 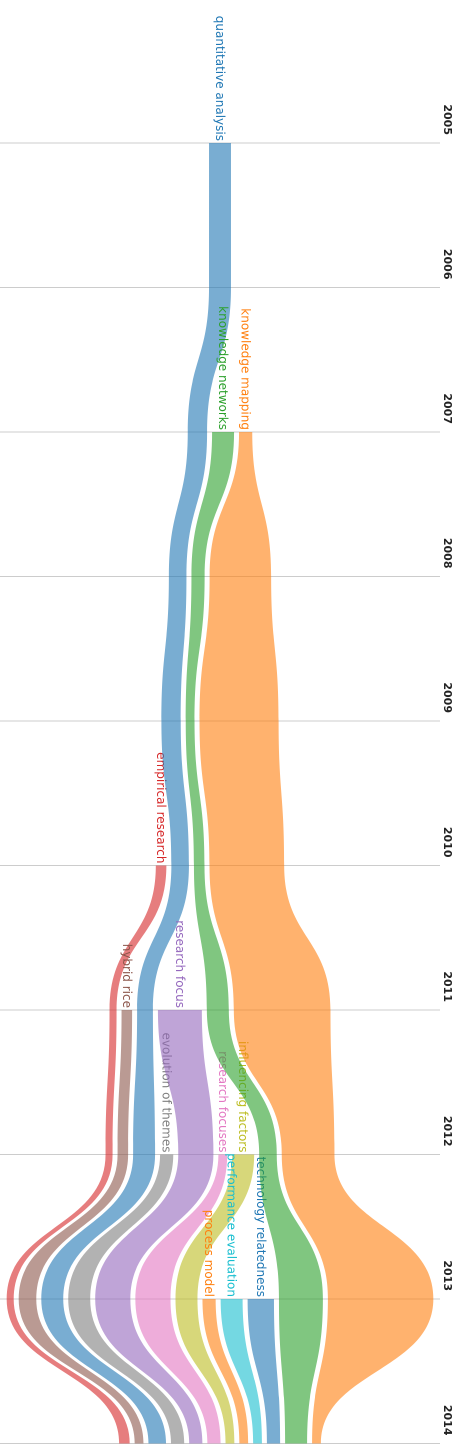 I want to click on year-label: 2014, so click(x=447, y=1420).